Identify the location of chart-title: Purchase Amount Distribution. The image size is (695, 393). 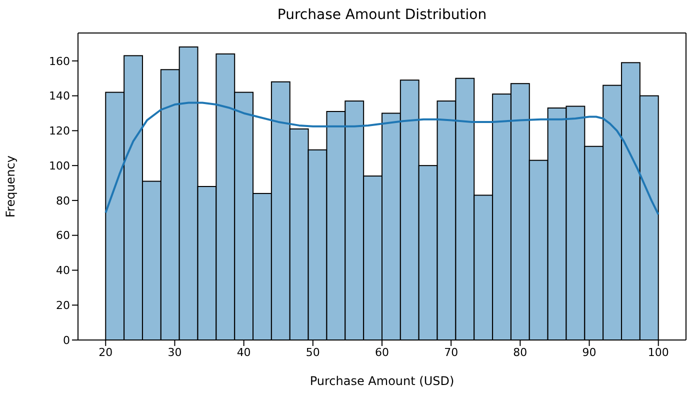
(382, 15).